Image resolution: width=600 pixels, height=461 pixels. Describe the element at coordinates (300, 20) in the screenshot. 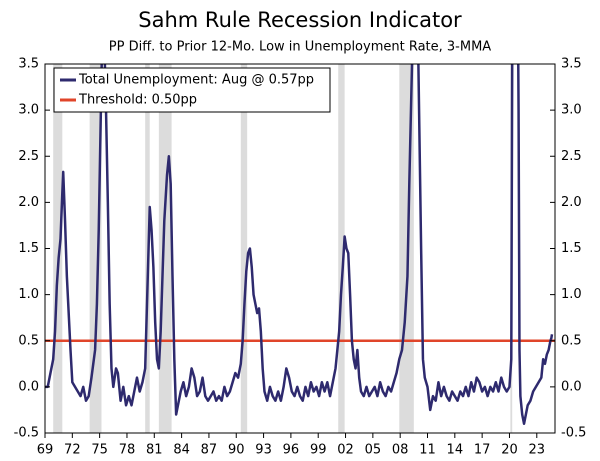

I see `chart-title: Sahm Rule Recession Indicator` at that location.